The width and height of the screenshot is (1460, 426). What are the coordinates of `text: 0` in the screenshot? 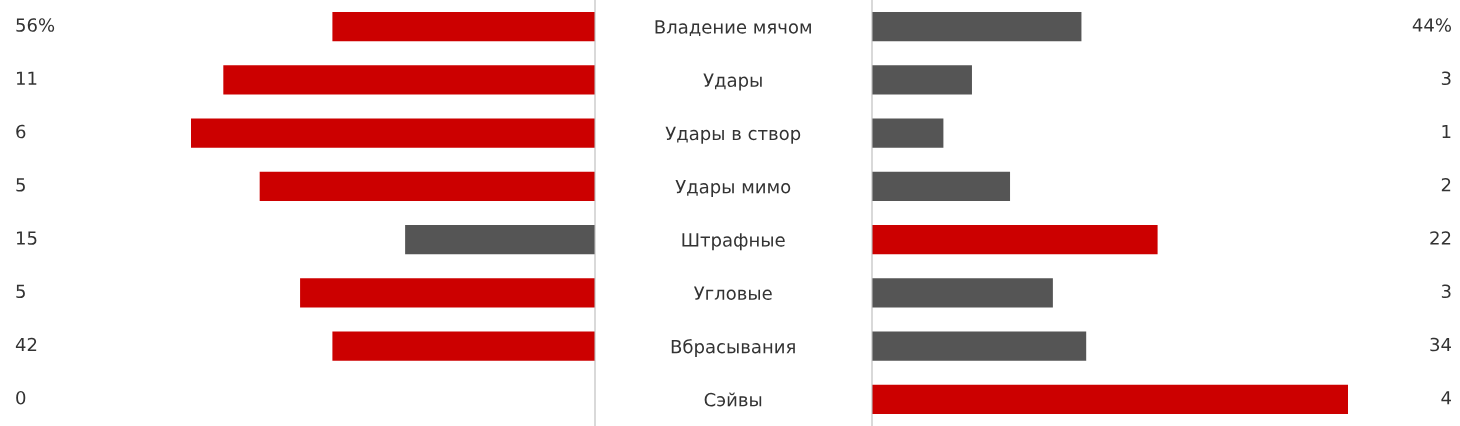 It's located at (21, 397).